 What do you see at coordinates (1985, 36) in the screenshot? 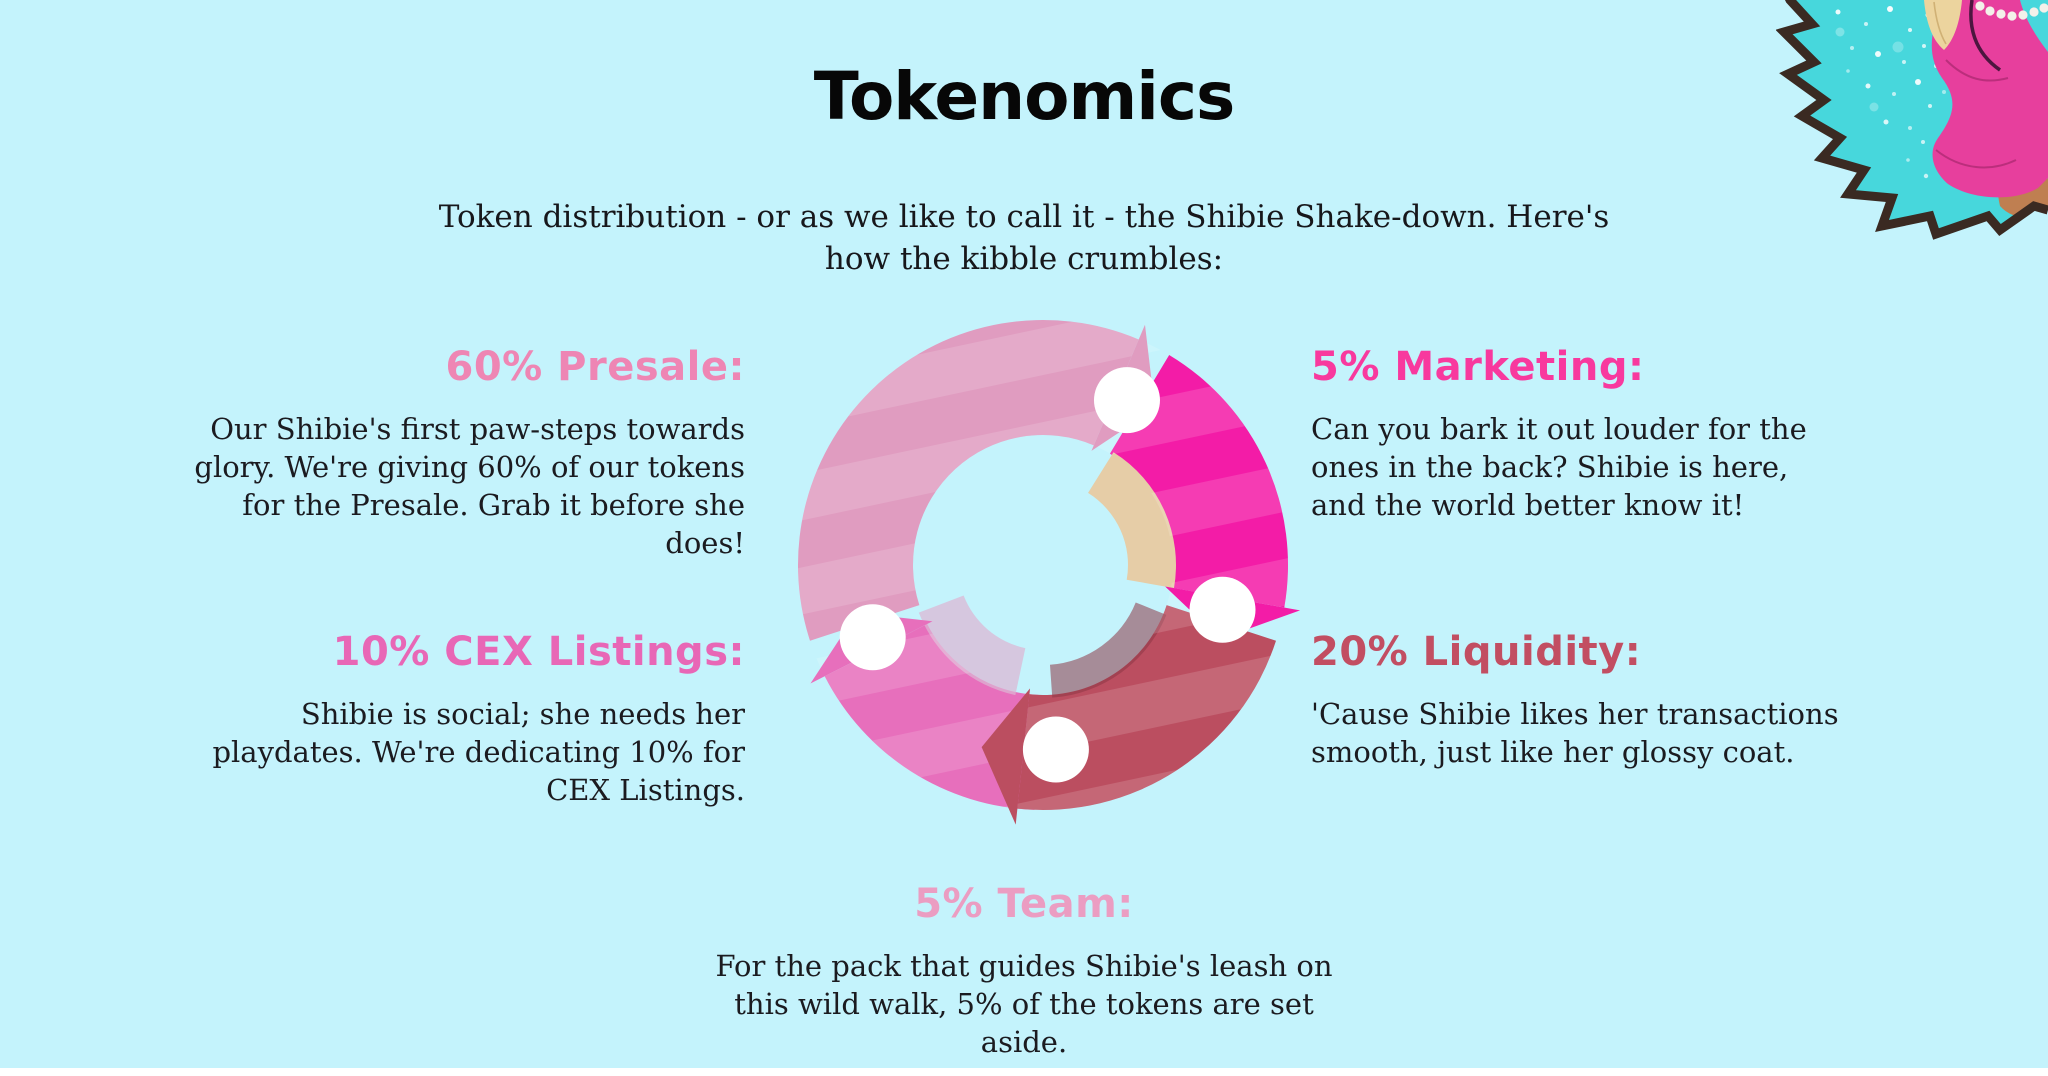
I see `jacket-piping-line` at bounding box center [1985, 36].